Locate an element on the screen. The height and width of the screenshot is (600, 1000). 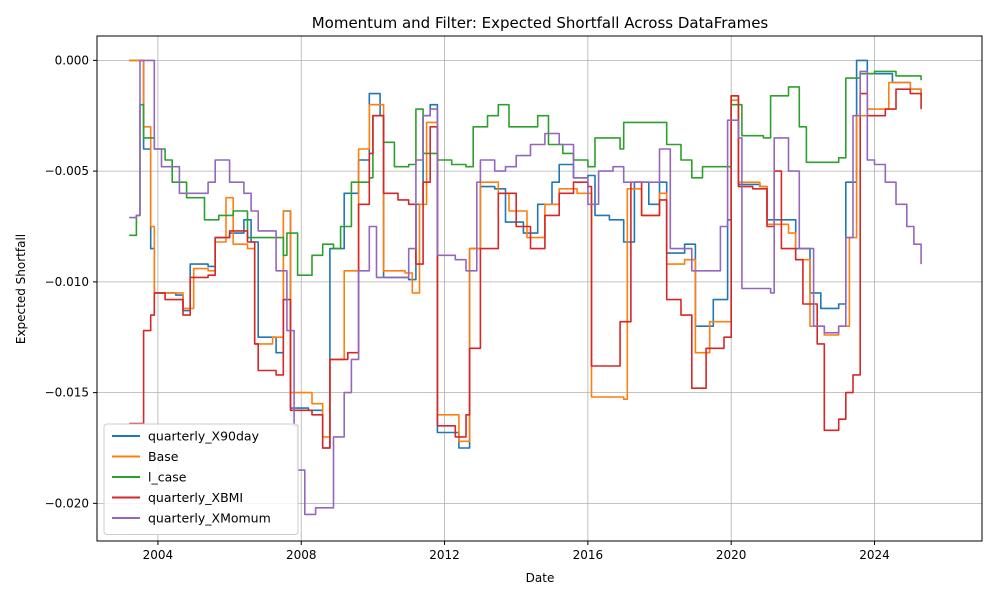
x-tick-label: 2020 is located at coordinates (731, 555).